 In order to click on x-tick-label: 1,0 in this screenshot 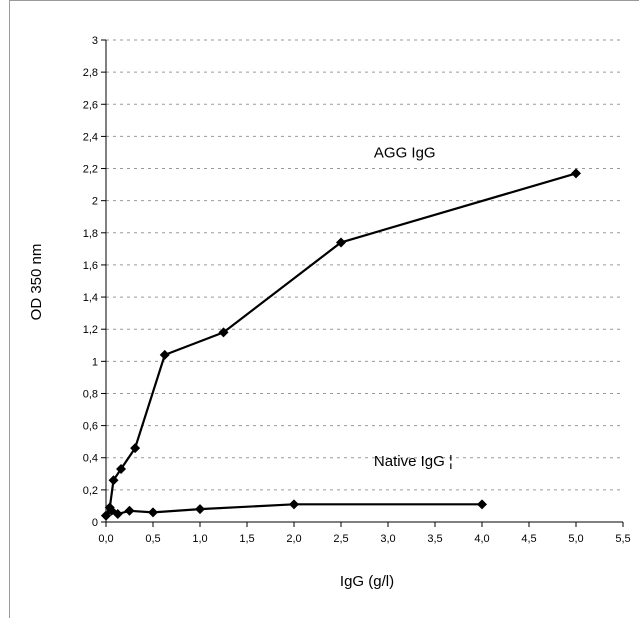, I will do `click(199, 539)`.